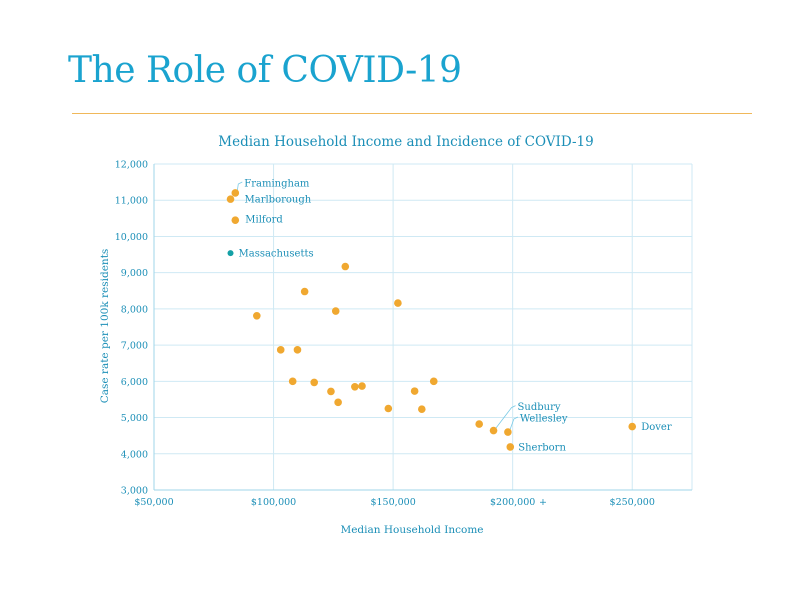 Image resolution: width=800 pixels, height=600 pixels. I want to click on x-tick-label: $150,000, so click(392, 502).